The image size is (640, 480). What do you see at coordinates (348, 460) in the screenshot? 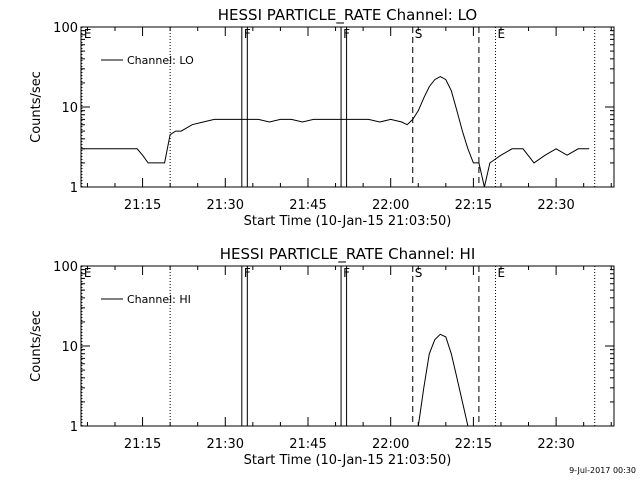
I see `panel-2-x-axis-label: Start Time (10-Jan-15 21:03:50)` at bounding box center [348, 460].